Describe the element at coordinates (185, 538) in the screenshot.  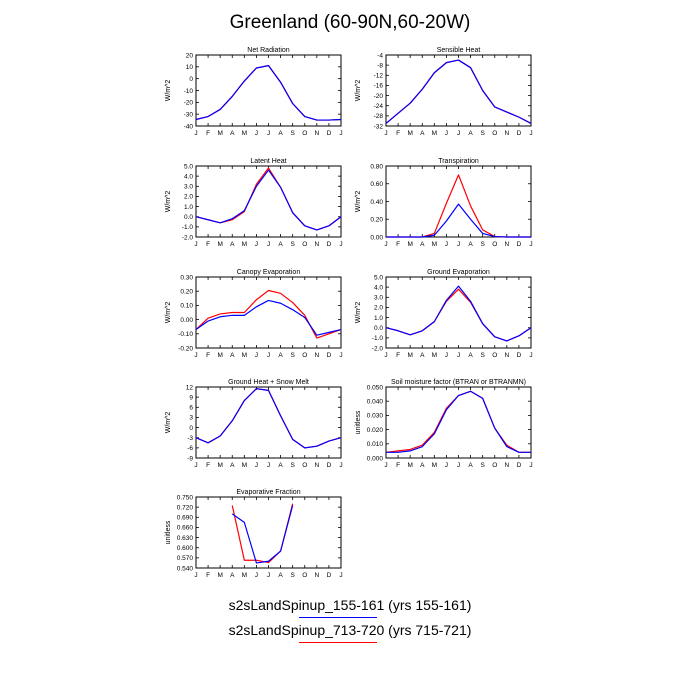
I see `y-tick-label: 0.630` at that location.